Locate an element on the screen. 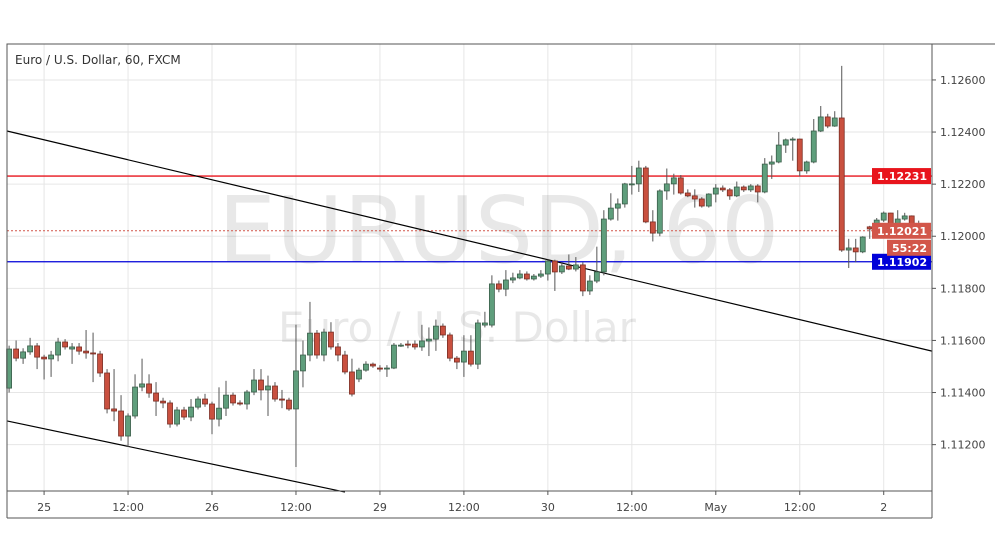 Image resolution: width=995 pixels, height=556 pixels. time-axis: 25 12:00 26 12:00 29 12:00 30 12:00 May 12:00 2 is located at coordinates (462, 502).